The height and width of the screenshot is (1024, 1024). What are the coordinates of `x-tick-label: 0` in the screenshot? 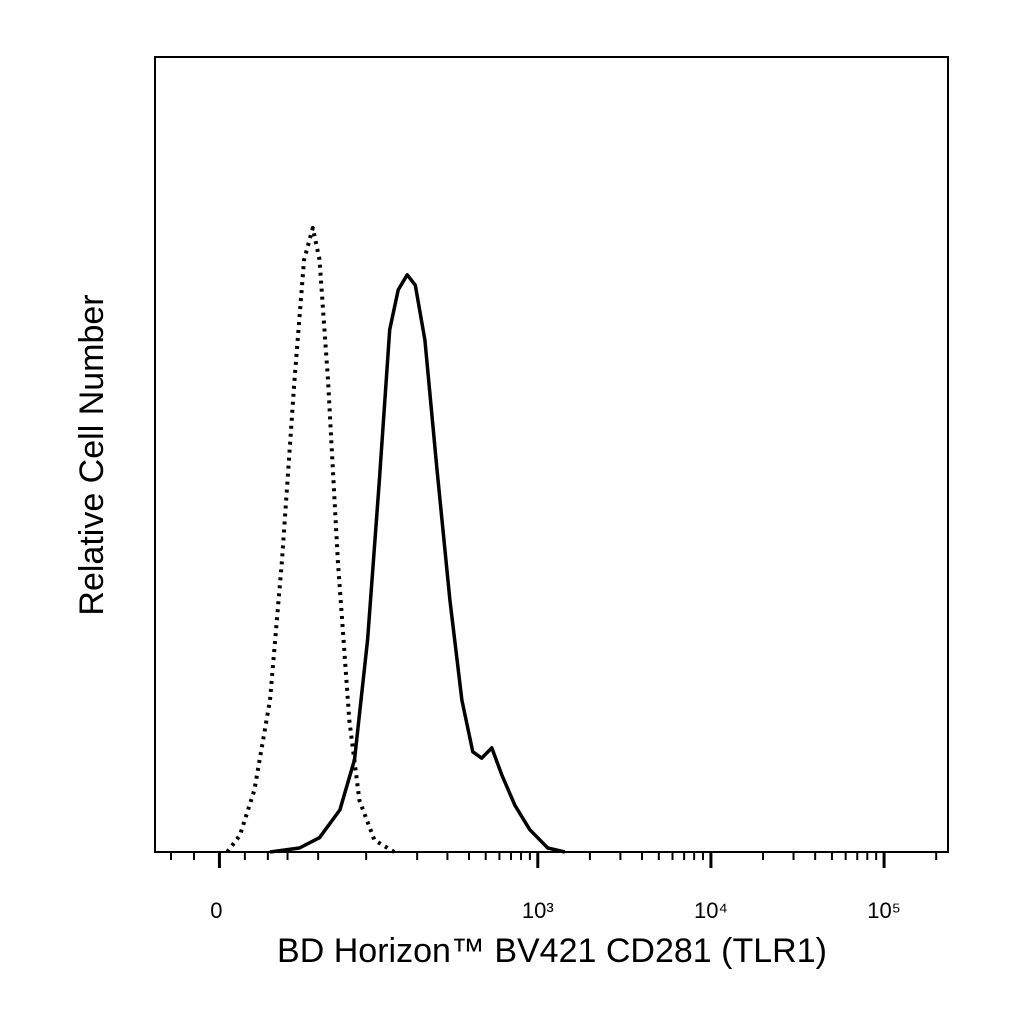 It's located at (216, 910).